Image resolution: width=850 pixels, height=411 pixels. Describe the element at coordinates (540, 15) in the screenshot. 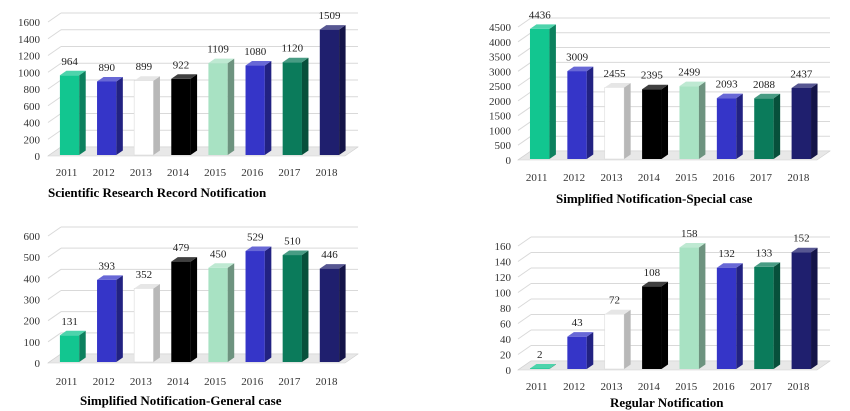

I see `data-label: 4436` at that location.